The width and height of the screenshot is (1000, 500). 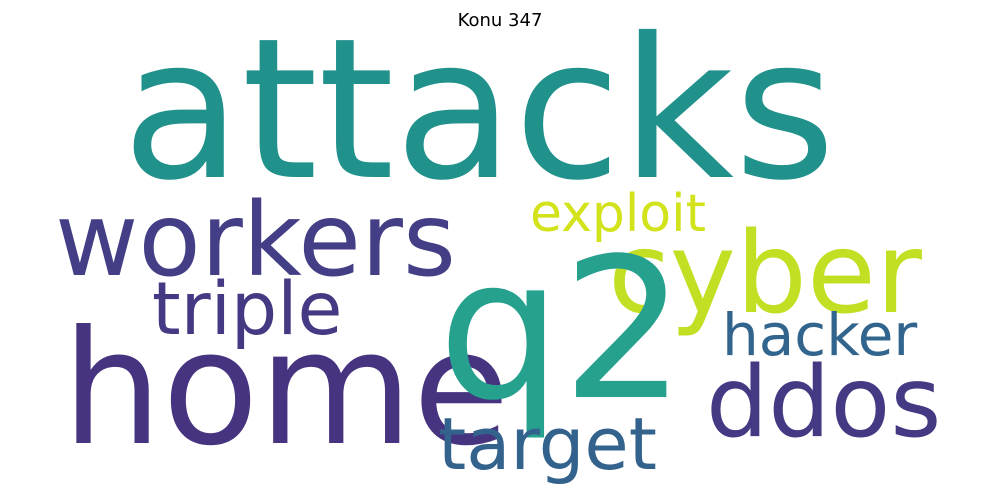 I want to click on word-hacker: hacker, so click(x=820, y=335).